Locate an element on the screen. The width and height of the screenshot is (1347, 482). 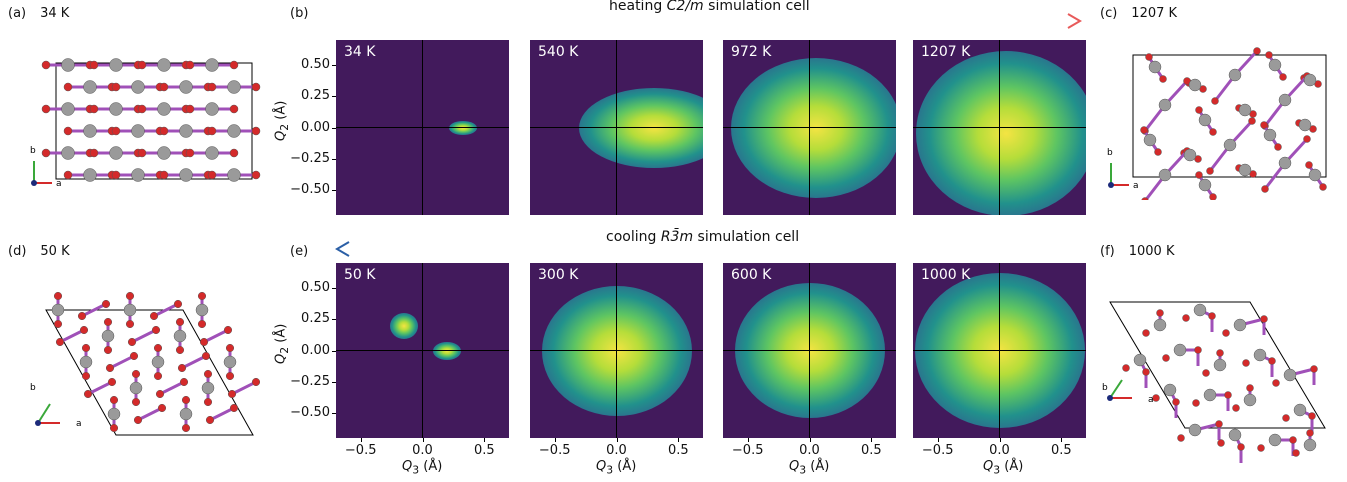
heatmap-panel: 34 K is located at coordinates (422, 127).